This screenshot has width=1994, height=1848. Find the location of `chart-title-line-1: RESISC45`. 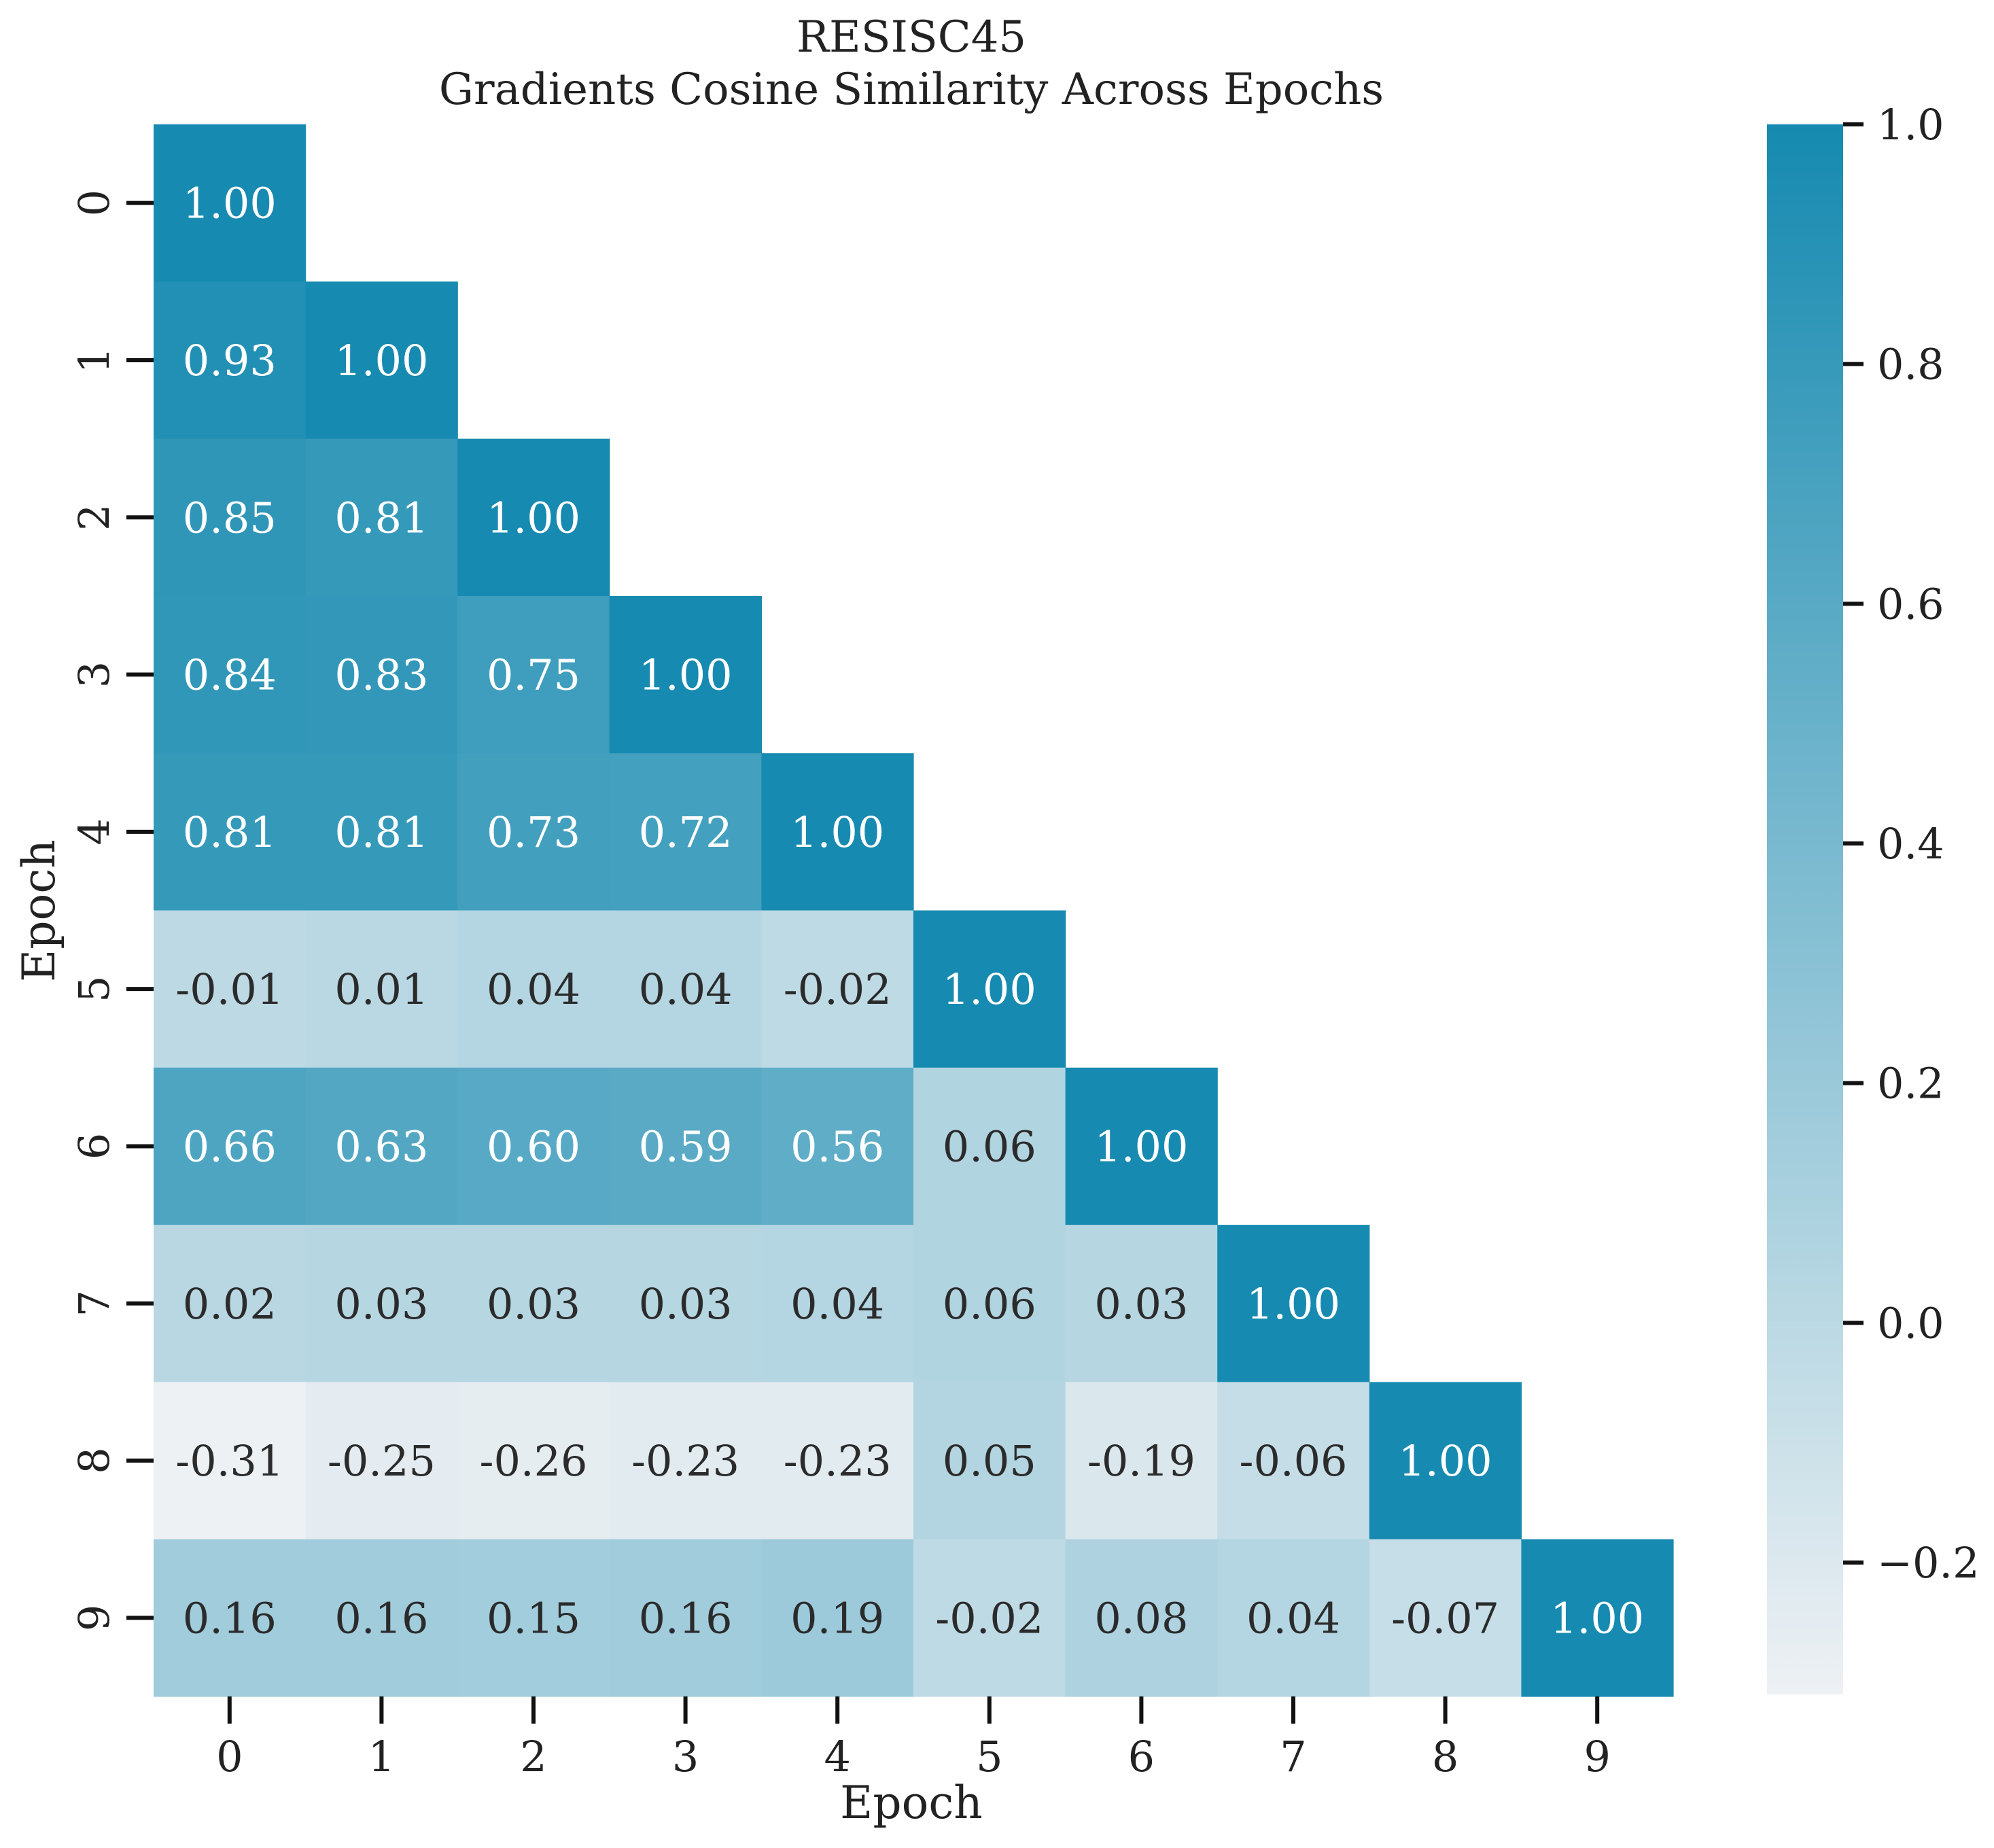

chart-title-line-1: RESISC45 is located at coordinates (911, 37).